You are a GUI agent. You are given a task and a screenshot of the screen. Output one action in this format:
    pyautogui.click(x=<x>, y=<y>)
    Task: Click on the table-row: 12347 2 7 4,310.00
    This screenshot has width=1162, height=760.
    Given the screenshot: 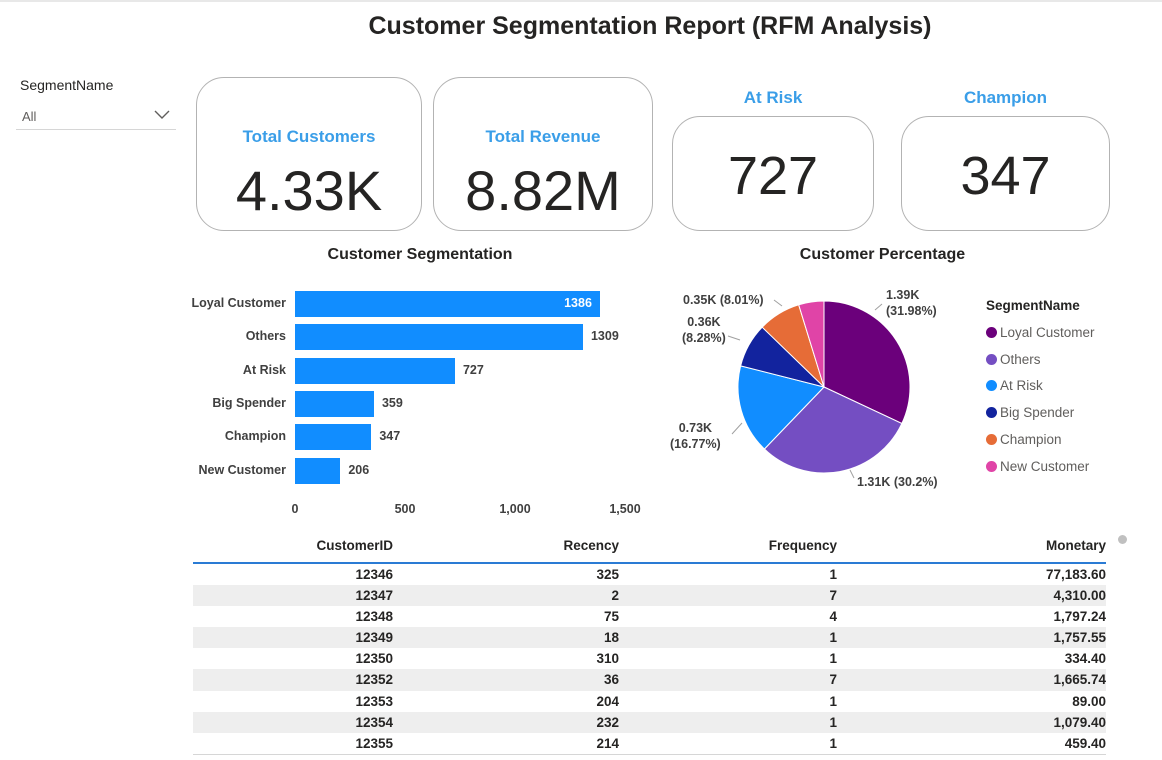 What is the action you would take?
    pyautogui.click(x=649, y=596)
    